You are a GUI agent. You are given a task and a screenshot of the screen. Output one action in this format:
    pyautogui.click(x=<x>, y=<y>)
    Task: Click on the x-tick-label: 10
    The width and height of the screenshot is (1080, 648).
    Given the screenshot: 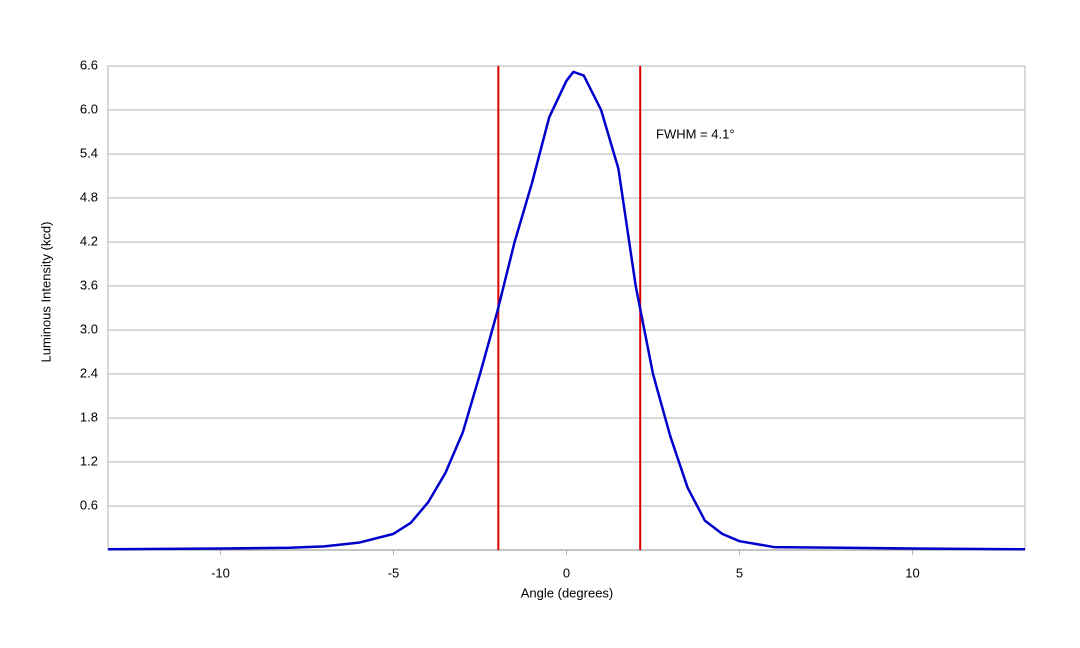 What is the action you would take?
    pyautogui.click(x=912, y=572)
    